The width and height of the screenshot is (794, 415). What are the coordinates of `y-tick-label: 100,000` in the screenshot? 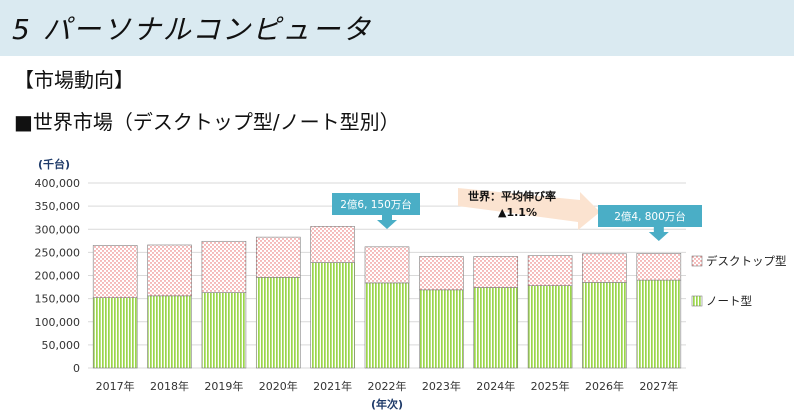 It's located at (58, 322).